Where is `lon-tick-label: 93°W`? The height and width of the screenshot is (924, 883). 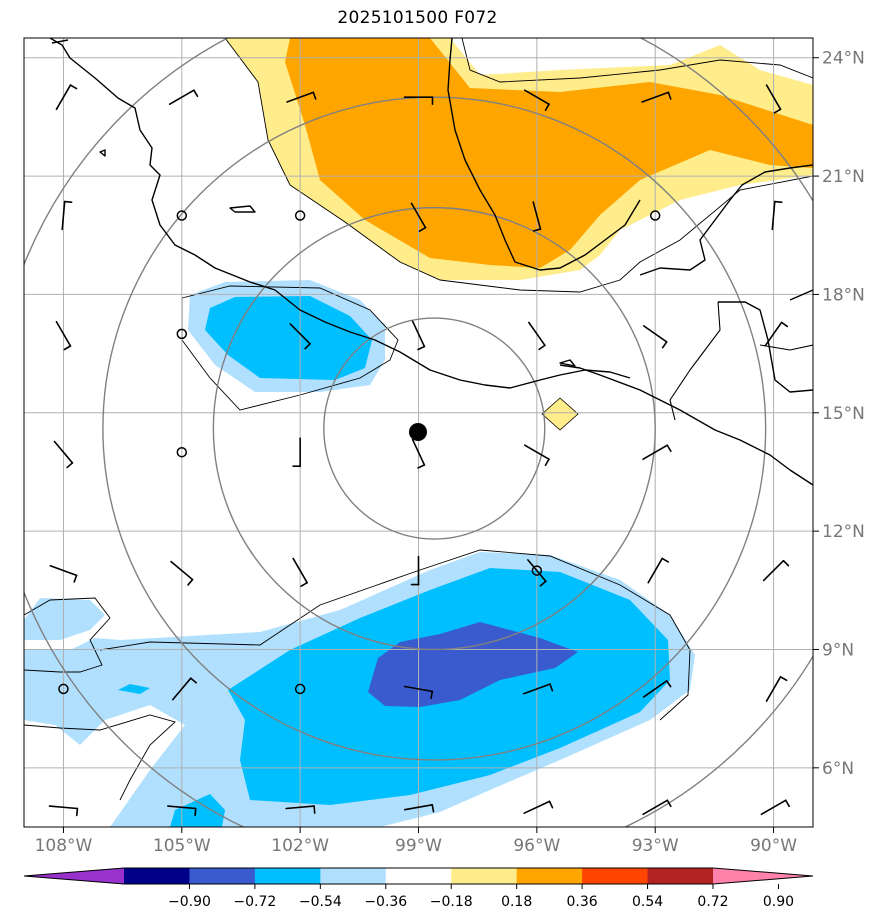
lon-tick-label: 93°W is located at coordinates (655, 846).